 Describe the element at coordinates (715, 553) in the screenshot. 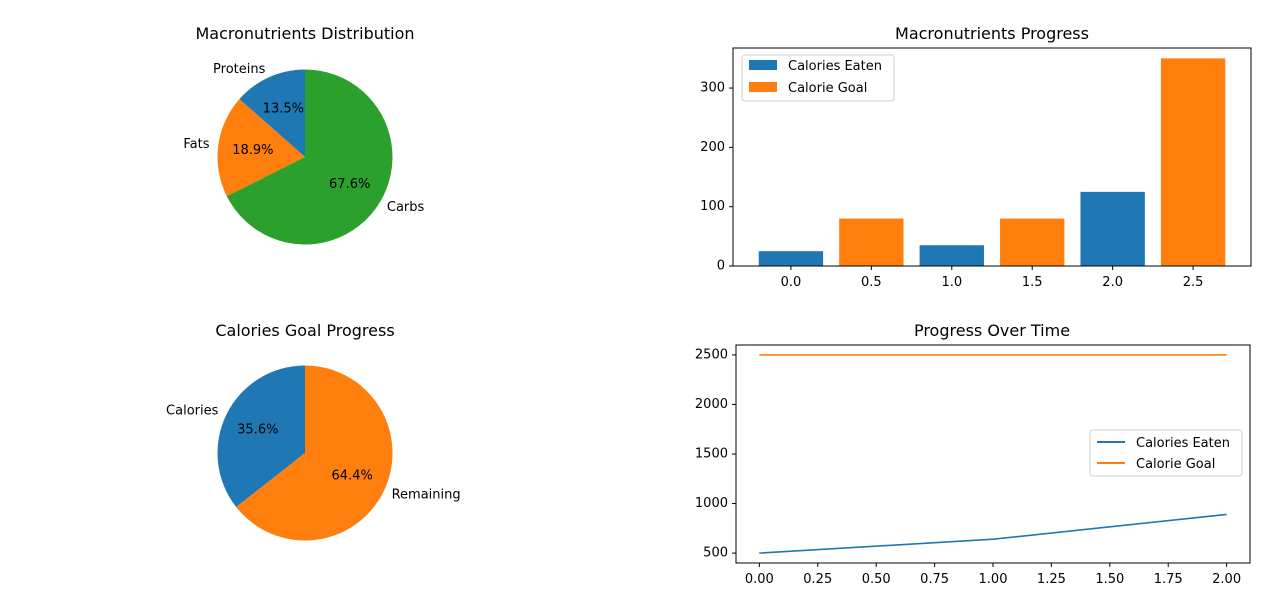

I see `line-ytick-label: 500` at that location.